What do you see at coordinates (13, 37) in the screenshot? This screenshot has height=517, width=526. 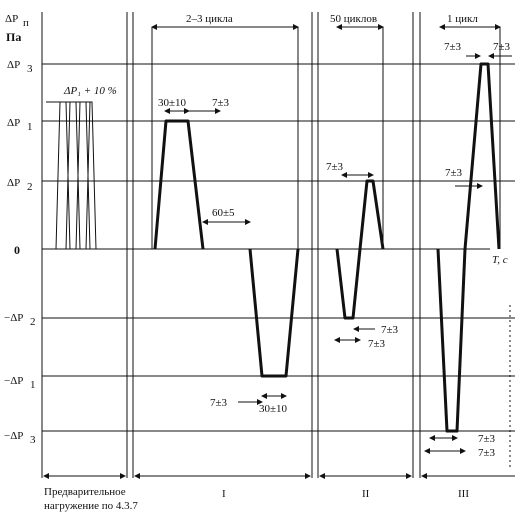 I see `y-axis-unit: Па` at bounding box center [13, 37].